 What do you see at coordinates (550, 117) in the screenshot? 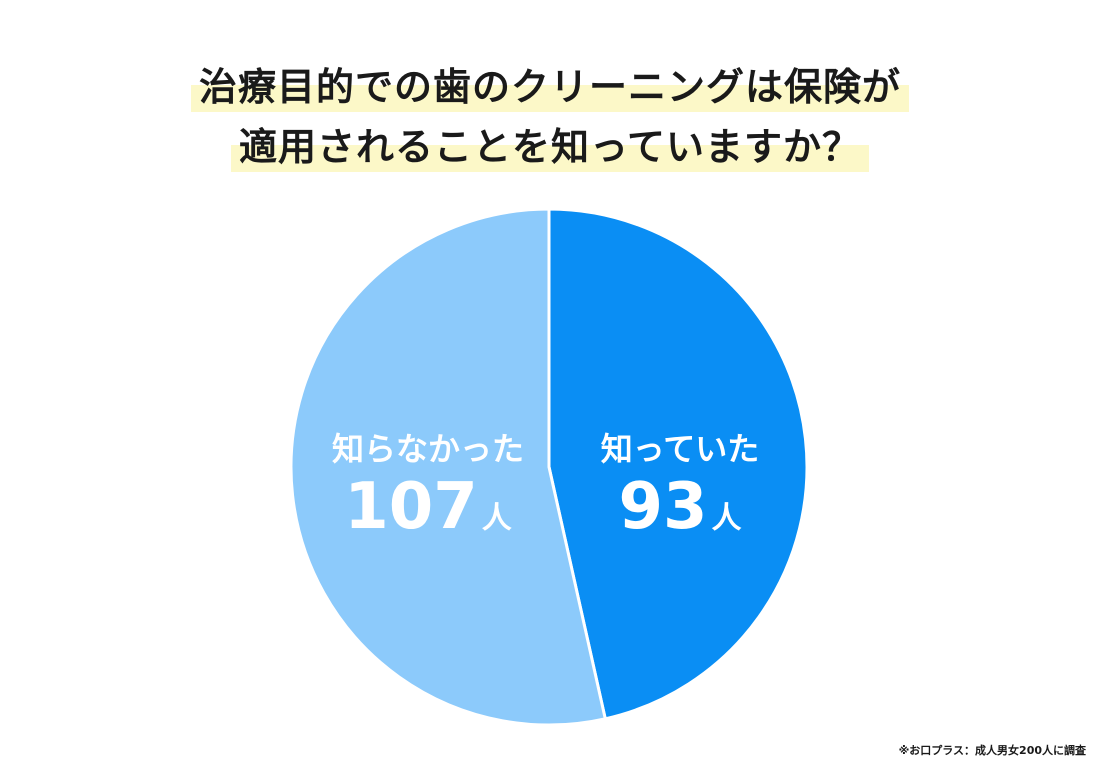
I see `chart-title: 治療目的での歯のクリーニングは保険が 適用されることを知っていますか？` at bounding box center [550, 117].